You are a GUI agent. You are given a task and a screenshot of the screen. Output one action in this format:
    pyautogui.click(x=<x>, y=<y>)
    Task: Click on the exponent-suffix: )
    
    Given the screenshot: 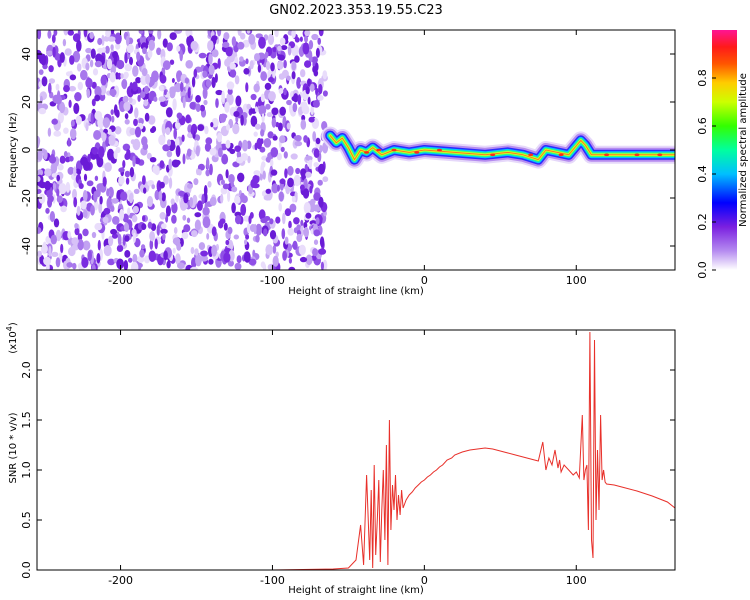 What is the action you would take?
    pyautogui.click(x=13, y=324)
    